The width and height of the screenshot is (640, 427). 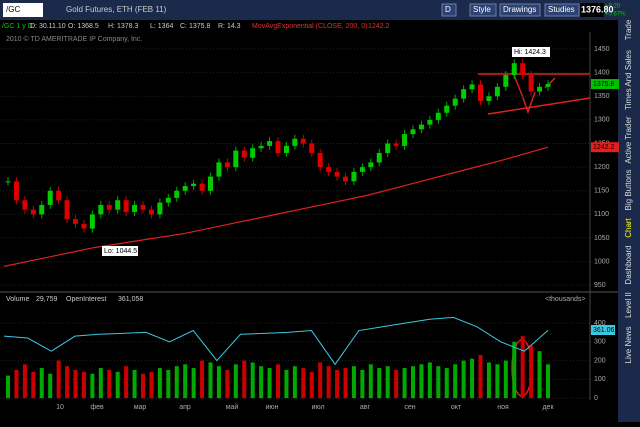 I want to click on y-tick-label: 1100, so click(x=601, y=214).